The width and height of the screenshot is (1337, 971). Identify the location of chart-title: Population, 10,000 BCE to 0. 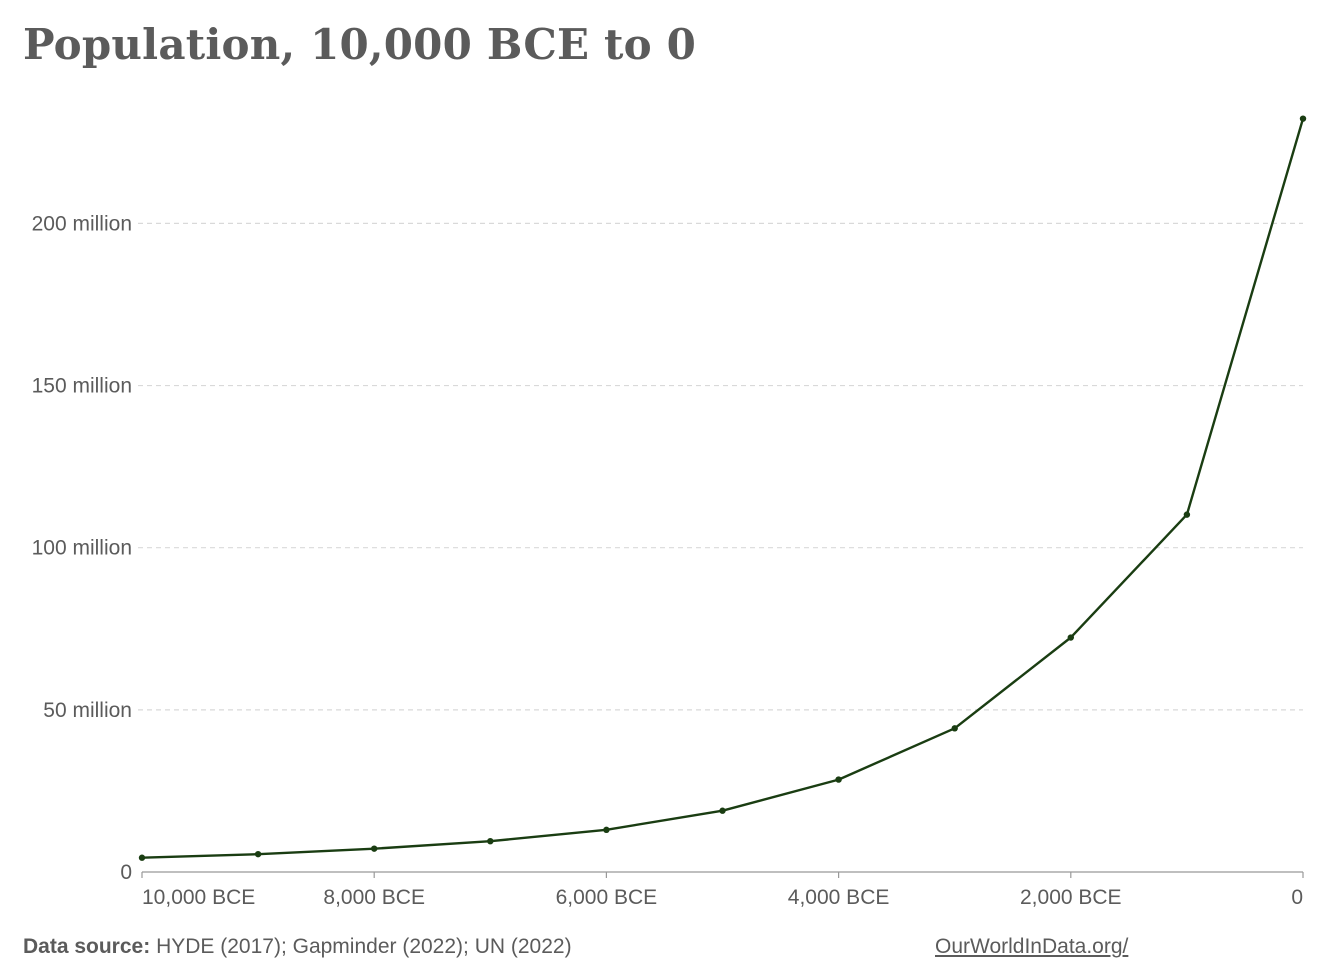
(360, 44).